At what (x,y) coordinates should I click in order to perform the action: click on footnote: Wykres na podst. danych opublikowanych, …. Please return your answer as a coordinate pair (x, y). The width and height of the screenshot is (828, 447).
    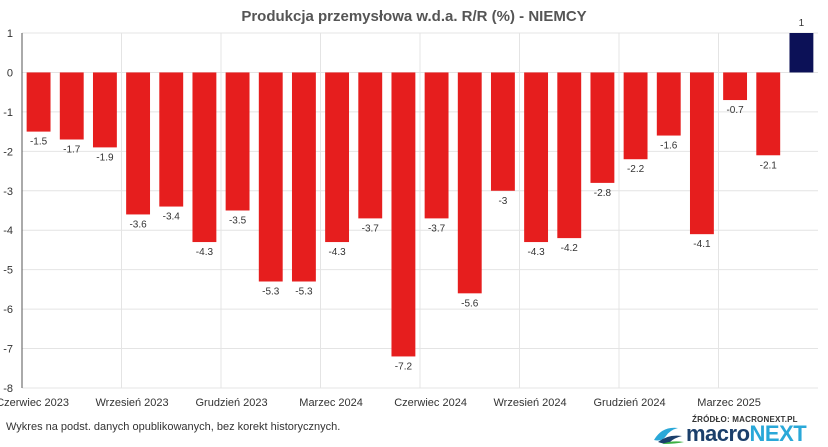
    Looking at the image, I should click on (173, 427).